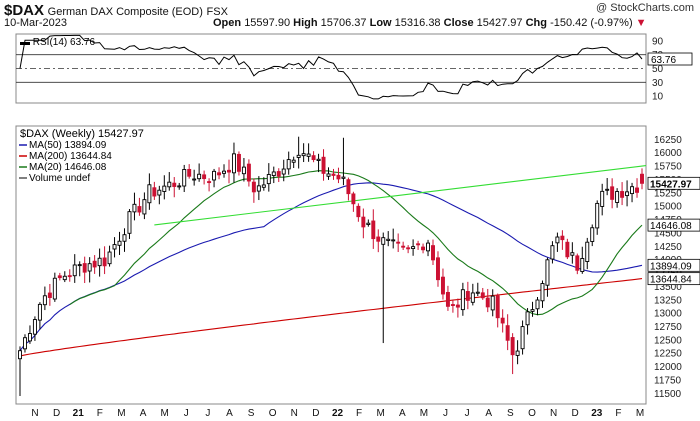 This screenshot has width=700, height=421. Describe the element at coordinates (35, 23) in the screenshot. I see `chart-date: 10-Mar-2023` at that location.